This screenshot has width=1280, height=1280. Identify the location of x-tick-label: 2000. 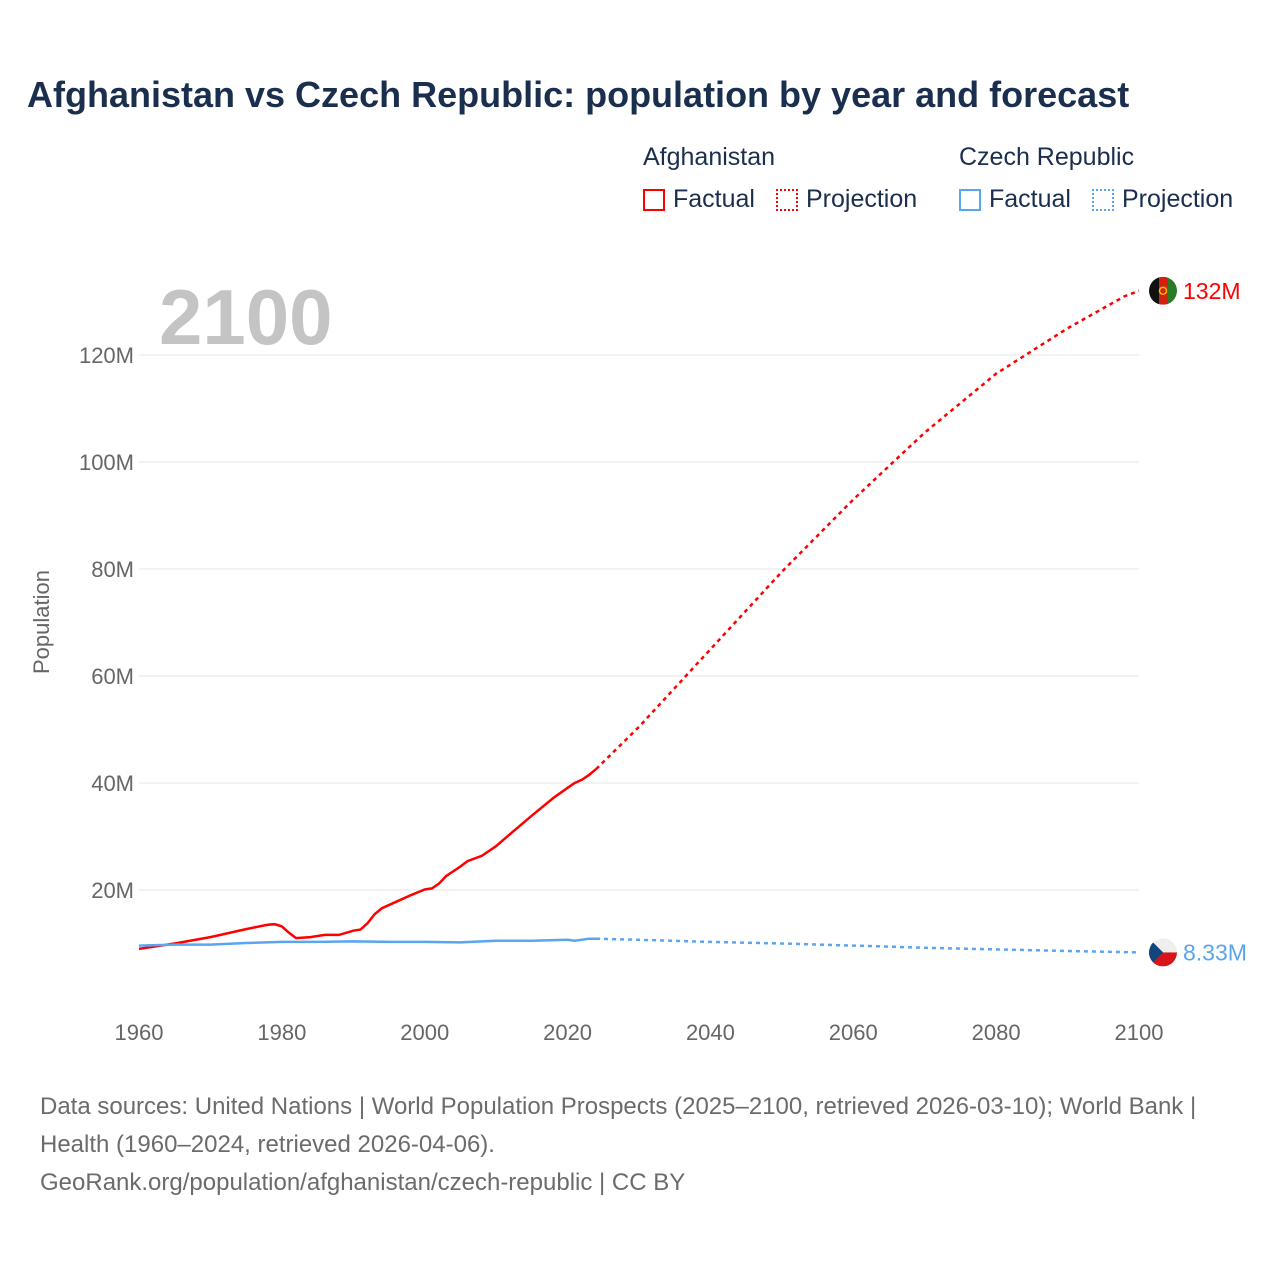
(424, 1032).